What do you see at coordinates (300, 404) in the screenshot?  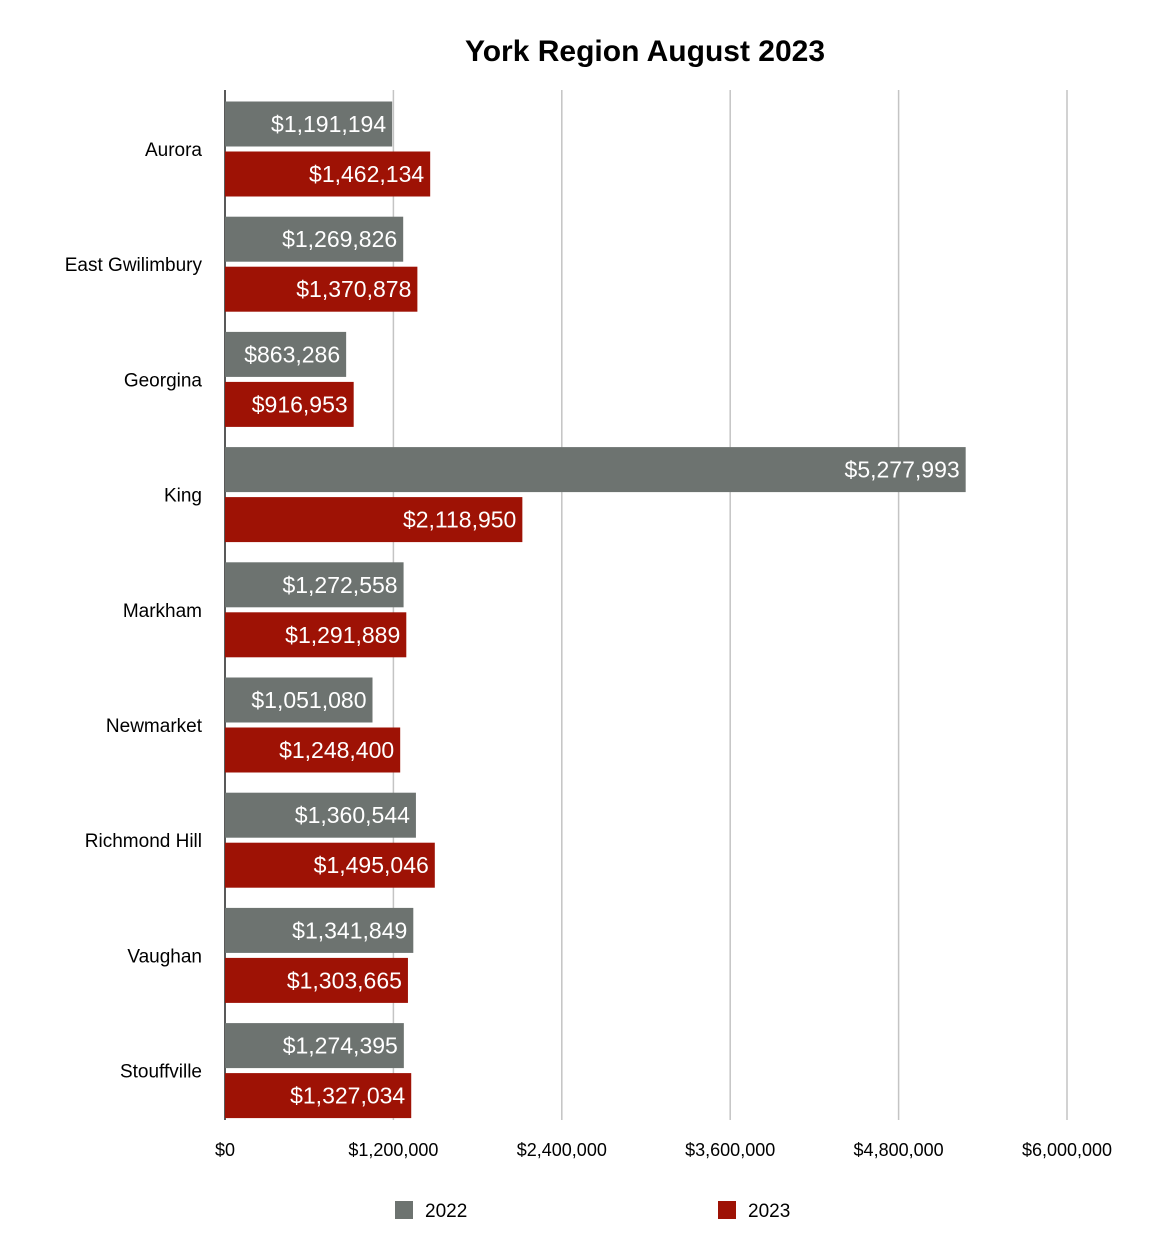 I see `data-label: $916,953` at bounding box center [300, 404].